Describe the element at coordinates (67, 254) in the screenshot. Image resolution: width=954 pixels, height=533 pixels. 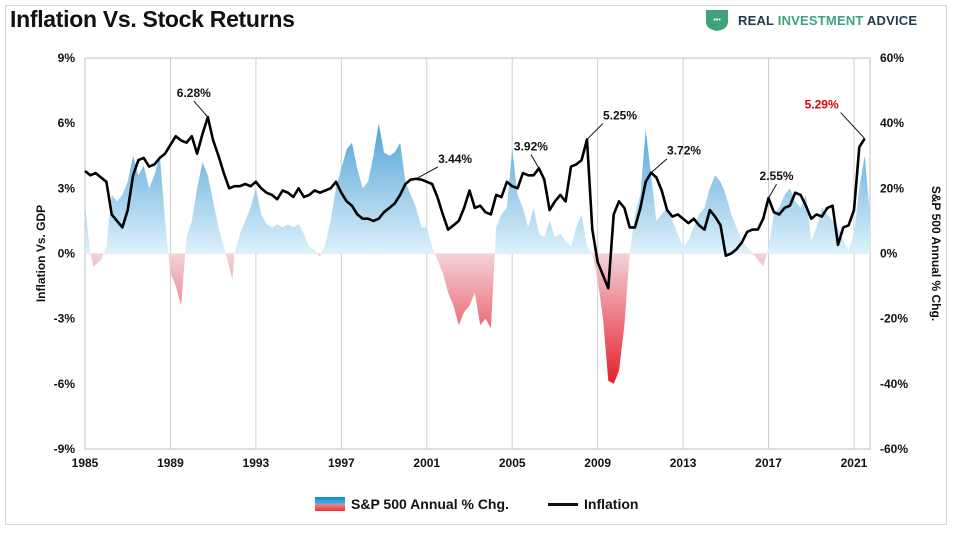
I see `left-tick-label: 0%` at that location.